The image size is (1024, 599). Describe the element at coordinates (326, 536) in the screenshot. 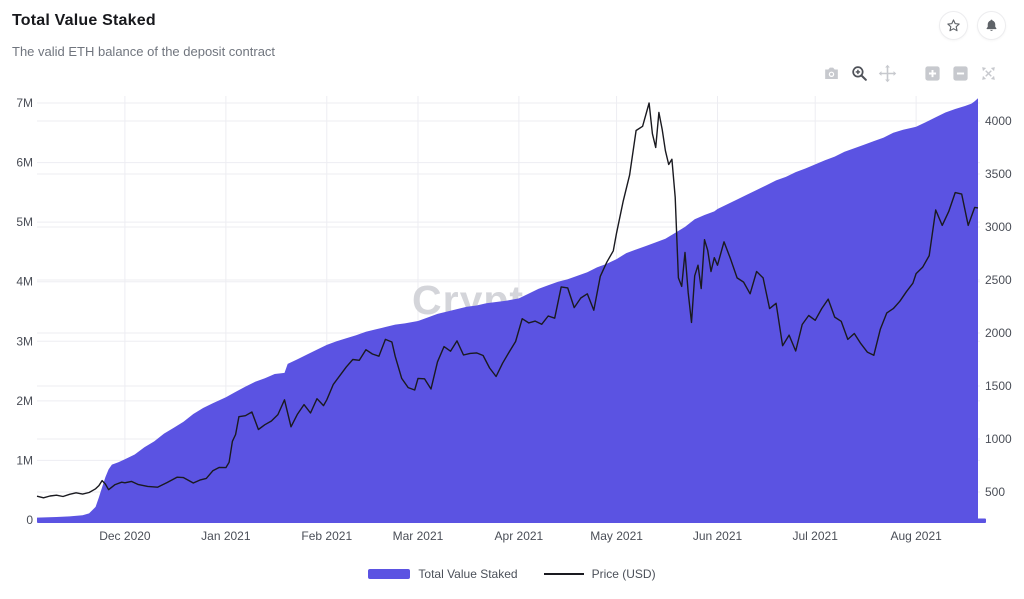

I see `x-tick-label: Feb 2021` at that location.